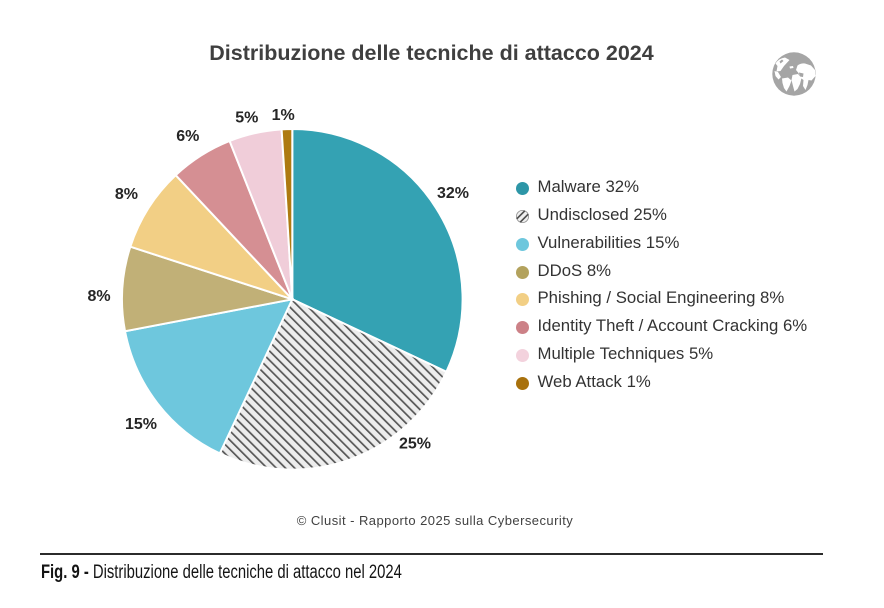 The height and width of the screenshot is (608, 884). What do you see at coordinates (246, 118) in the screenshot?
I see `svg-text: 5%` at bounding box center [246, 118].